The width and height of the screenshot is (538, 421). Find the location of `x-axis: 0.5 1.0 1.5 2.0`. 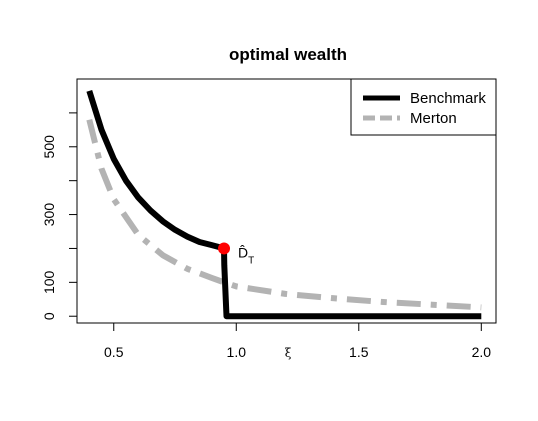

x-axis: 0.5 1.0 1.5 2.0 is located at coordinates (298, 341).